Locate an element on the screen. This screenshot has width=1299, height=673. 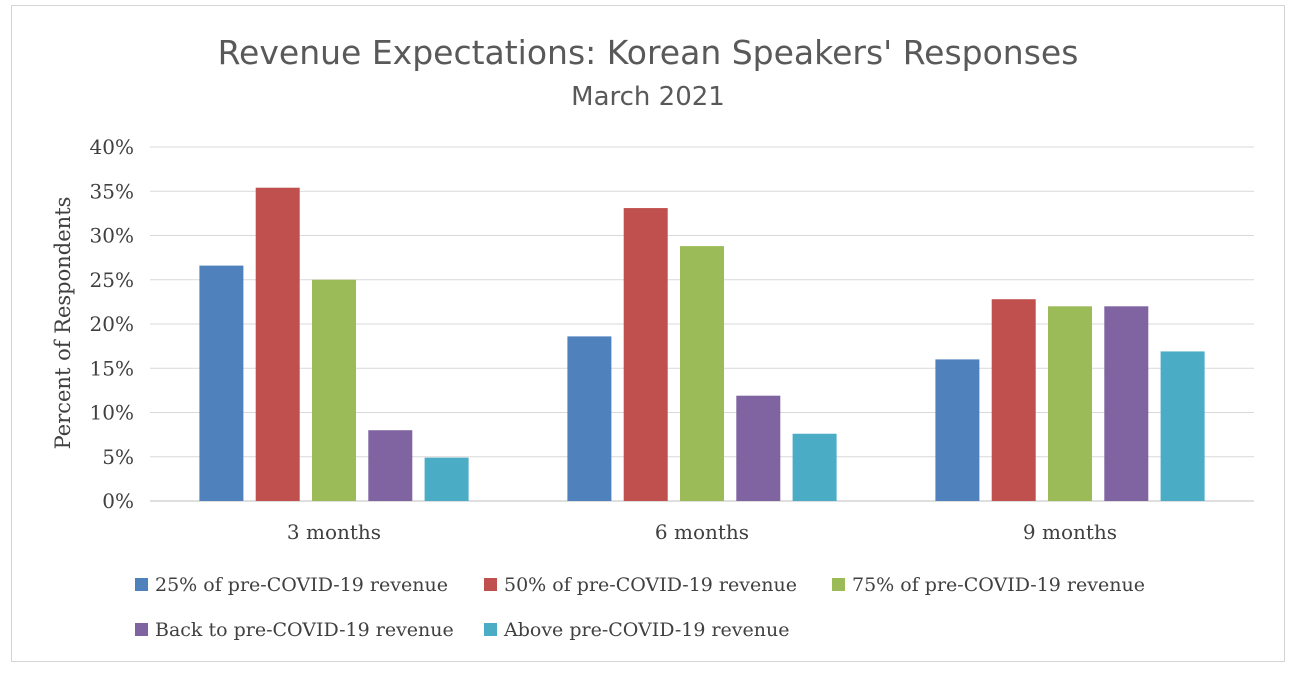
x-tick-label: 6 months is located at coordinates (702, 532).